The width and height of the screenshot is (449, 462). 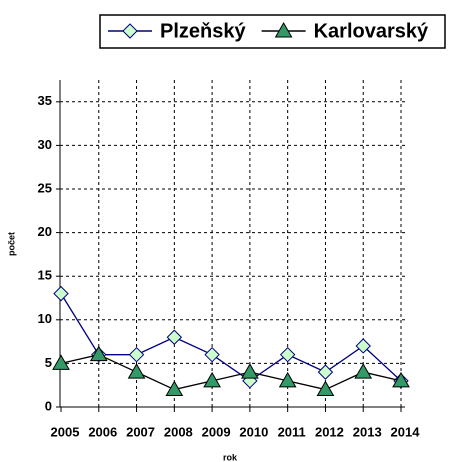 What do you see at coordinates (329, 431) in the screenshot?
I see `x-tick-label: 2012` at bounding box center [329, 431].